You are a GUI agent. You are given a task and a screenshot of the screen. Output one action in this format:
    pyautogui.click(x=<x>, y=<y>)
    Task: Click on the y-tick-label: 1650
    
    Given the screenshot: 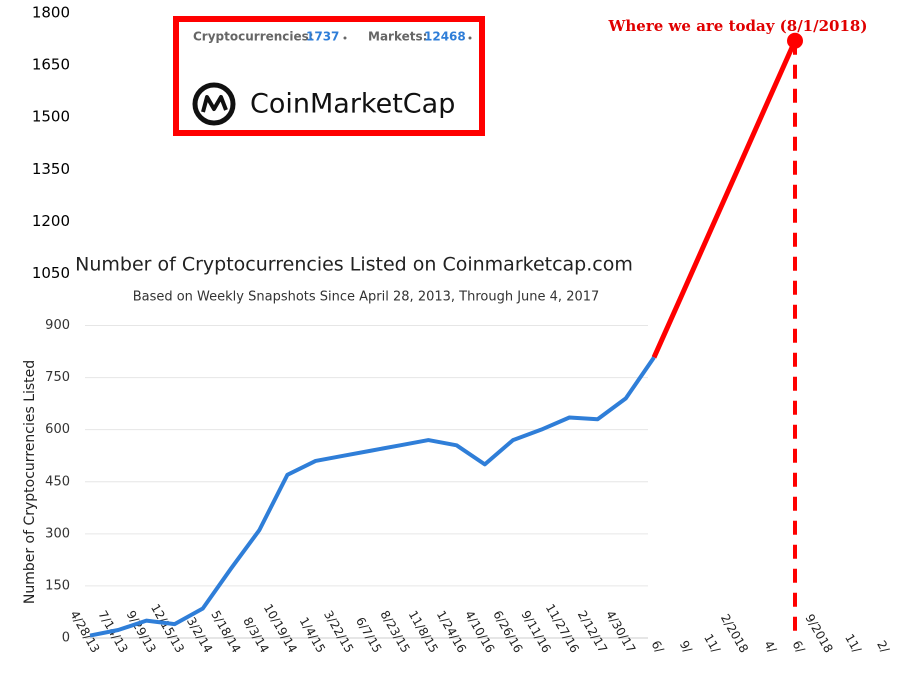 What is the action you would take?
    pyautogui.click(x=51, y=65)
    